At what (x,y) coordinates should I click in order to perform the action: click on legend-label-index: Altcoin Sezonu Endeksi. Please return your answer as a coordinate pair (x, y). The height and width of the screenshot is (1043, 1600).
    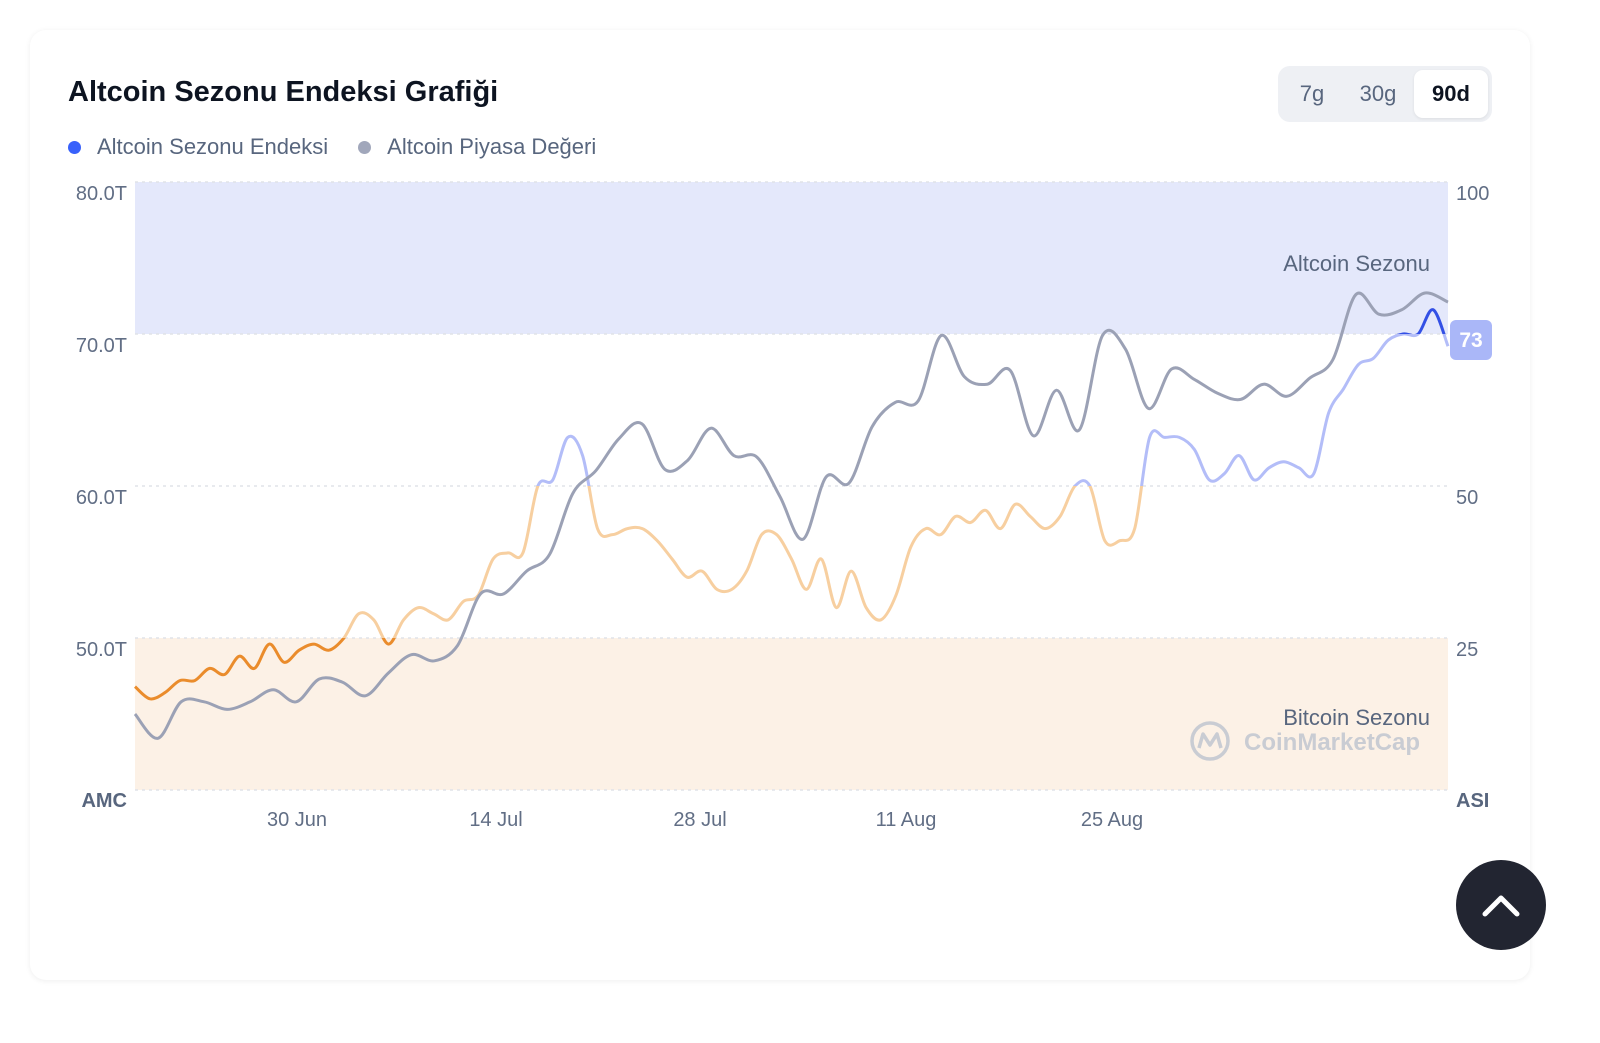
    Looking at the image, I should click on (213, 146).